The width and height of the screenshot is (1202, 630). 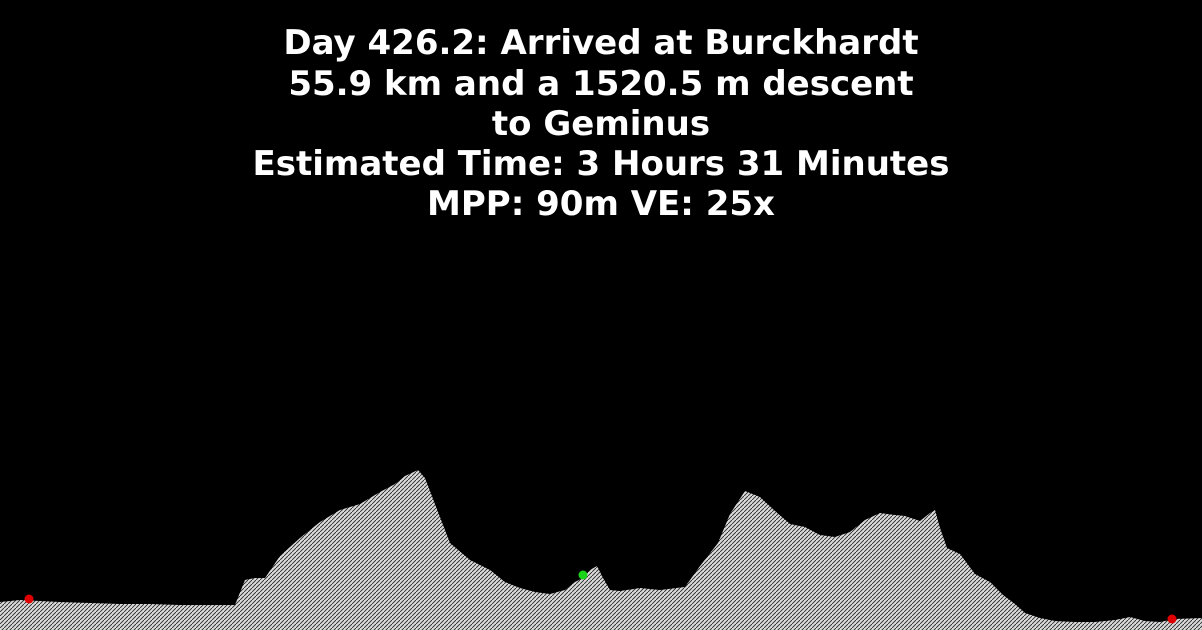 I want to click on title-mpp-ve: MPP: 90m VE: 25x, so click(x=601, y=204).